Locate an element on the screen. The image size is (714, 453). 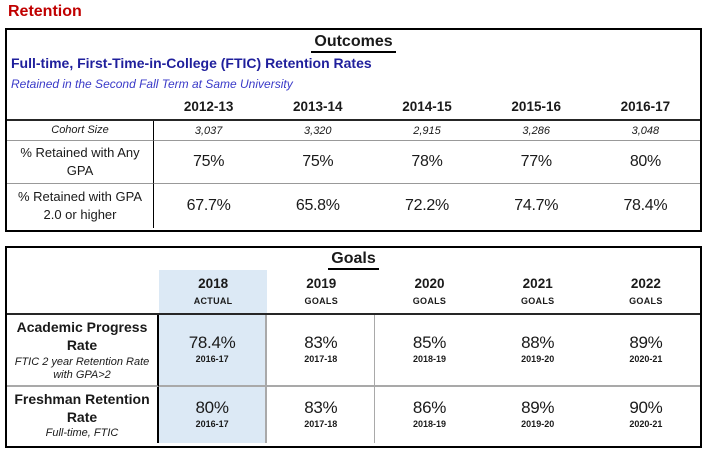
goals-row-sublabel: FTIC 2 year Retention Rate with GPA>2 is located at coordinates (82, 368).